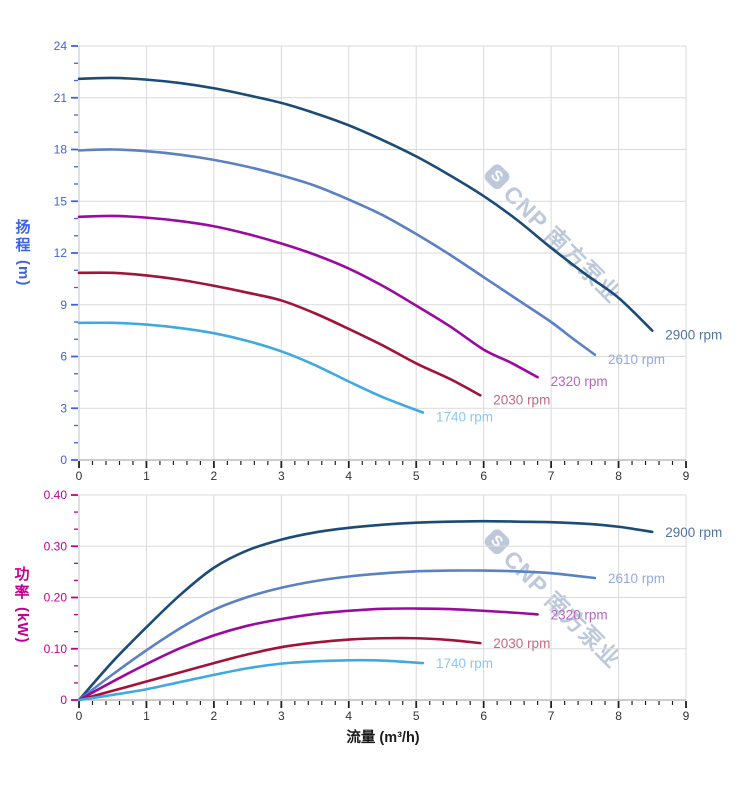 Image resolution: width=752 pixels, height=797 pixels. I want to click on head-axis-title: 扬 程 (m), so click(23, 252).